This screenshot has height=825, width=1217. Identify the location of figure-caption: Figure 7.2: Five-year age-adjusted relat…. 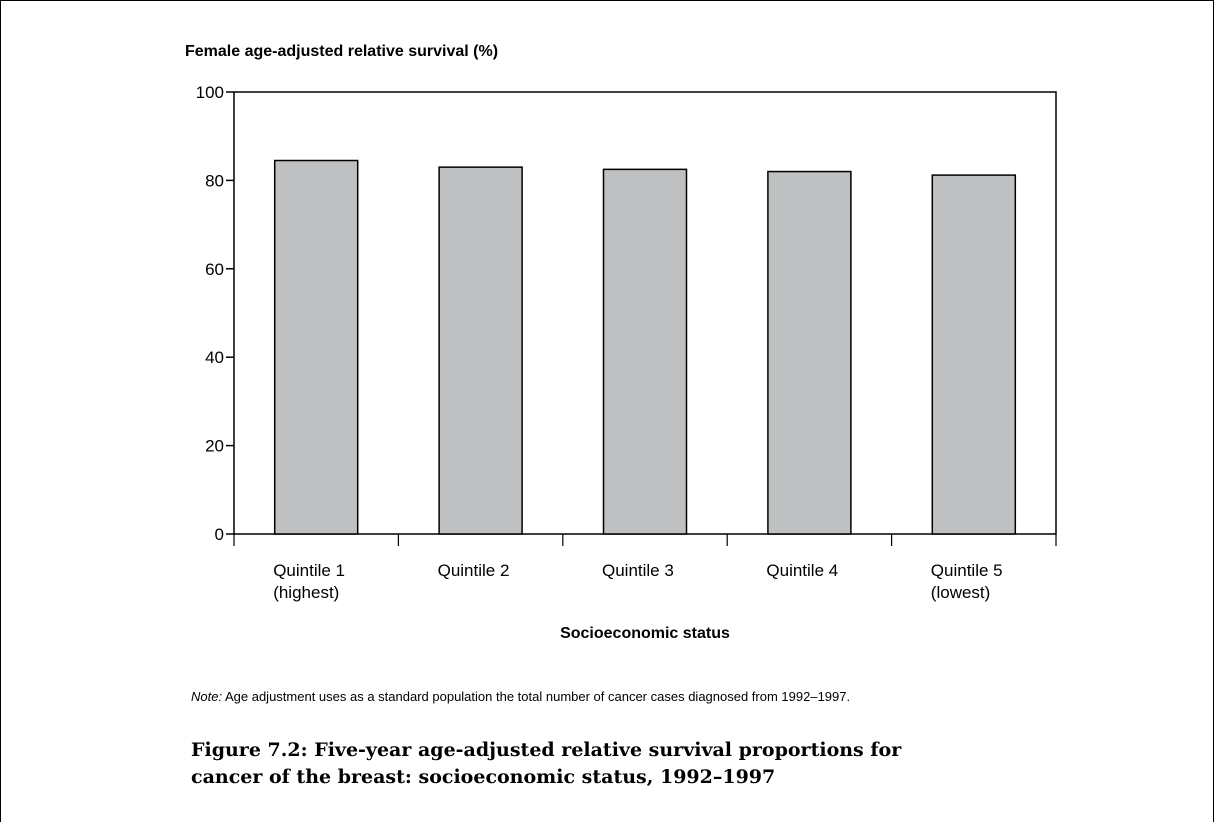
(546, 763).